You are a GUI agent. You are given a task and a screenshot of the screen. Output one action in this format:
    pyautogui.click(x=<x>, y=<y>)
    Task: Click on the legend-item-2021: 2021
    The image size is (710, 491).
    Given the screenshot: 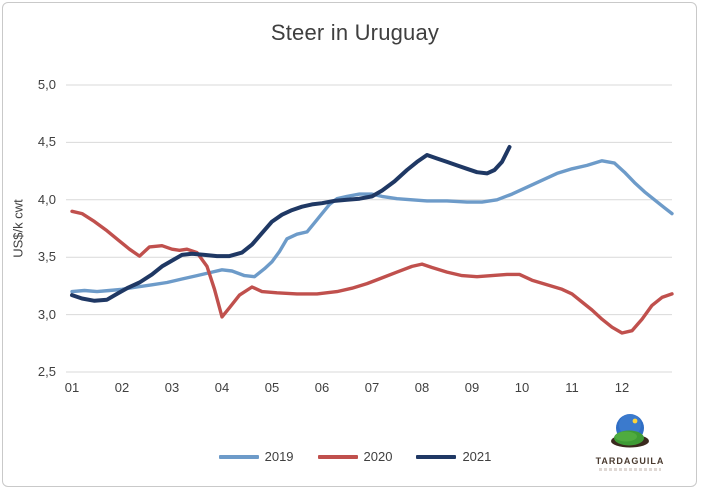 What is the action you would take?
    pyautogui.click(x=453, y=456)
    